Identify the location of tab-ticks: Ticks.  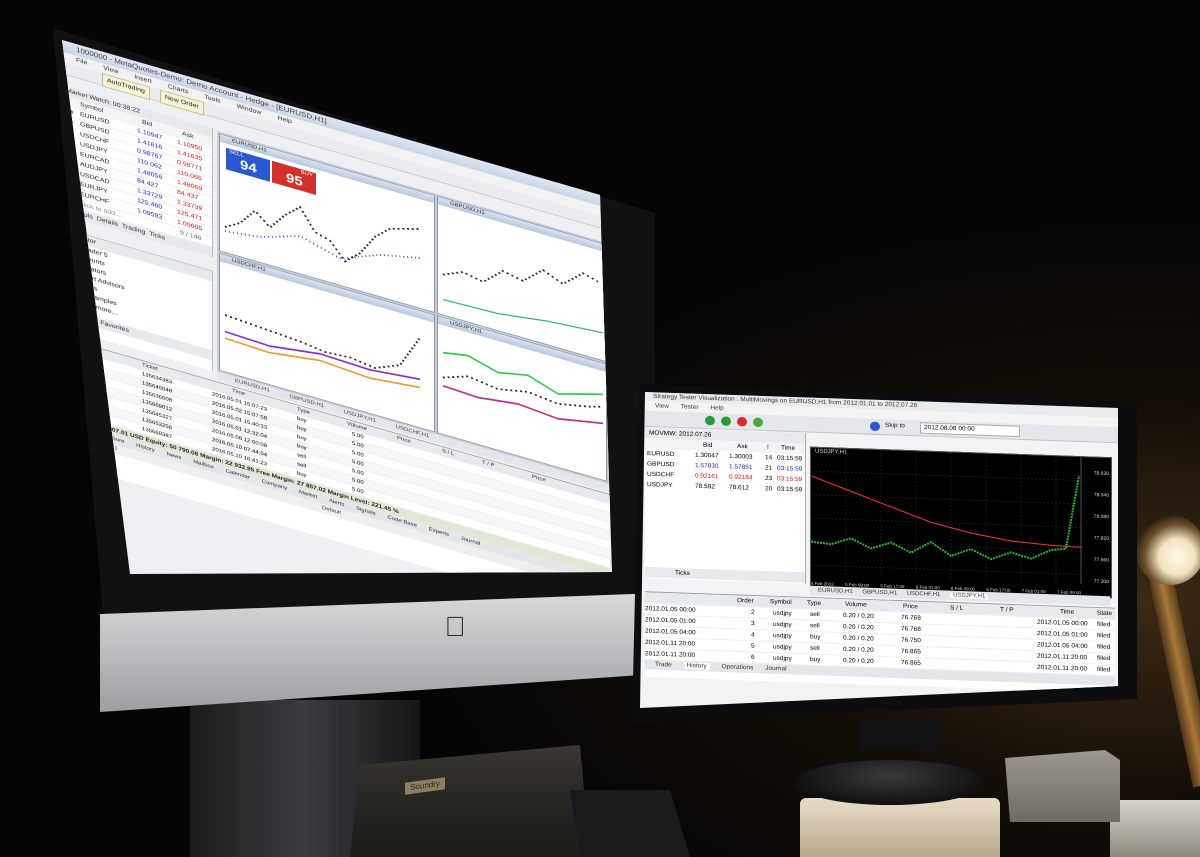
(682, 573).